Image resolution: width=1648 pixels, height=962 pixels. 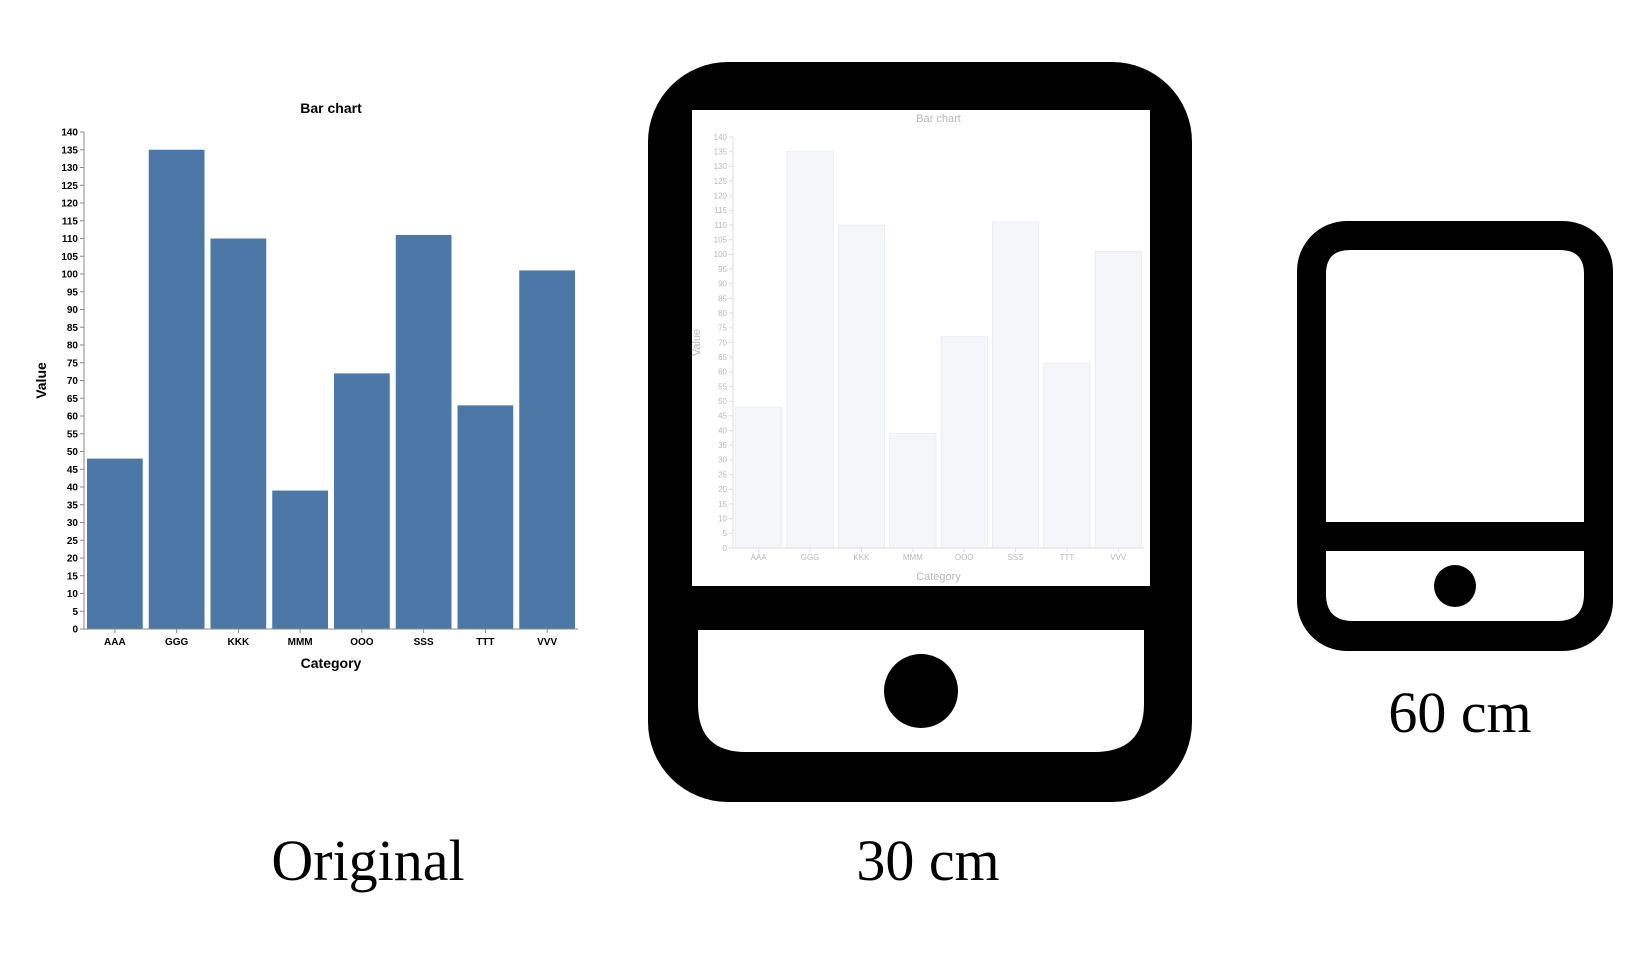 What do you see at coordinates (331, 108) in the screenshot?
I see `original-chart-title: Bar chart` at bounding box center [331, 108].